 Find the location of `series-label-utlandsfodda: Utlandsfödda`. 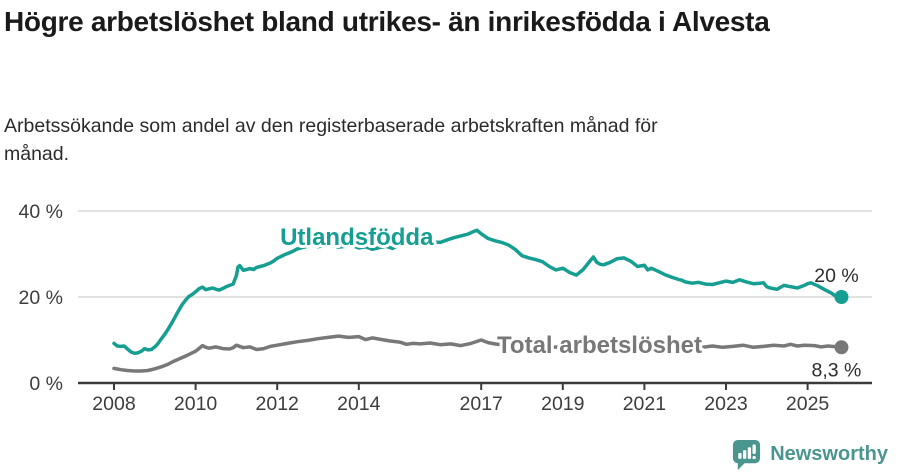

series-label-utlandsfodda: Utlandsfödda is located at coordinates (357, 237).